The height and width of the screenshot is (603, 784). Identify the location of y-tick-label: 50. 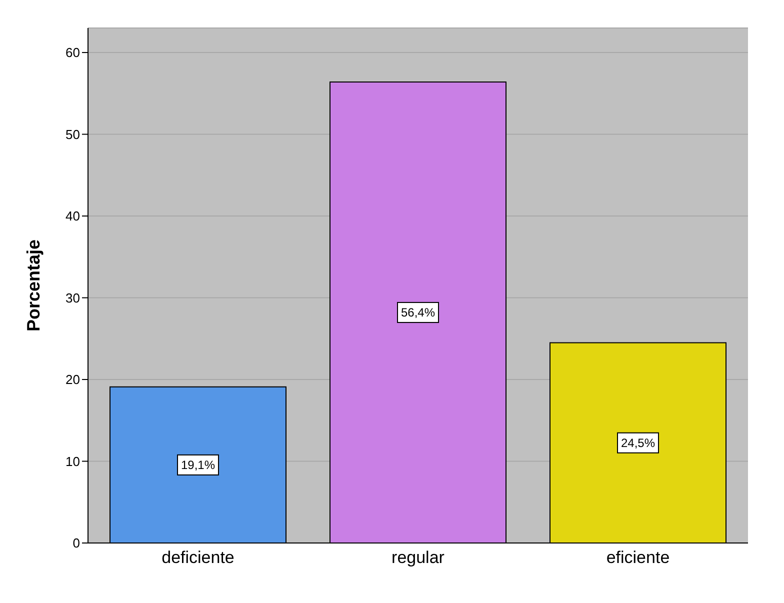
(73, 134).